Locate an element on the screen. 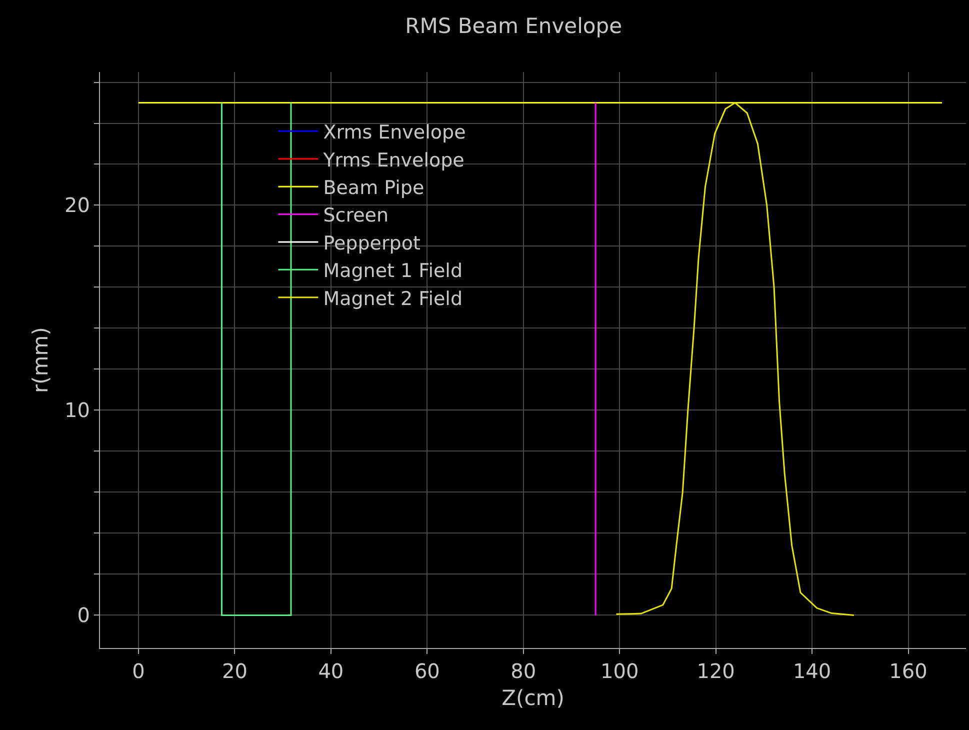 This screenshot has width=969, height=730. x-tick-label: 20 is located at coordinates (235, 671).